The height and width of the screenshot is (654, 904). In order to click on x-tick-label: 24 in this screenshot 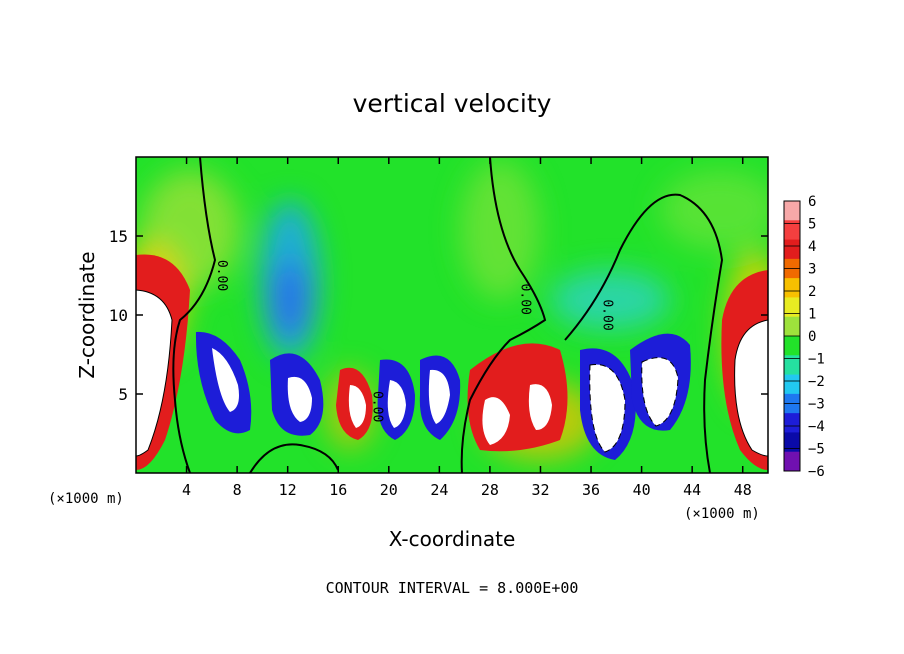, I will do `click(439, 490)`.